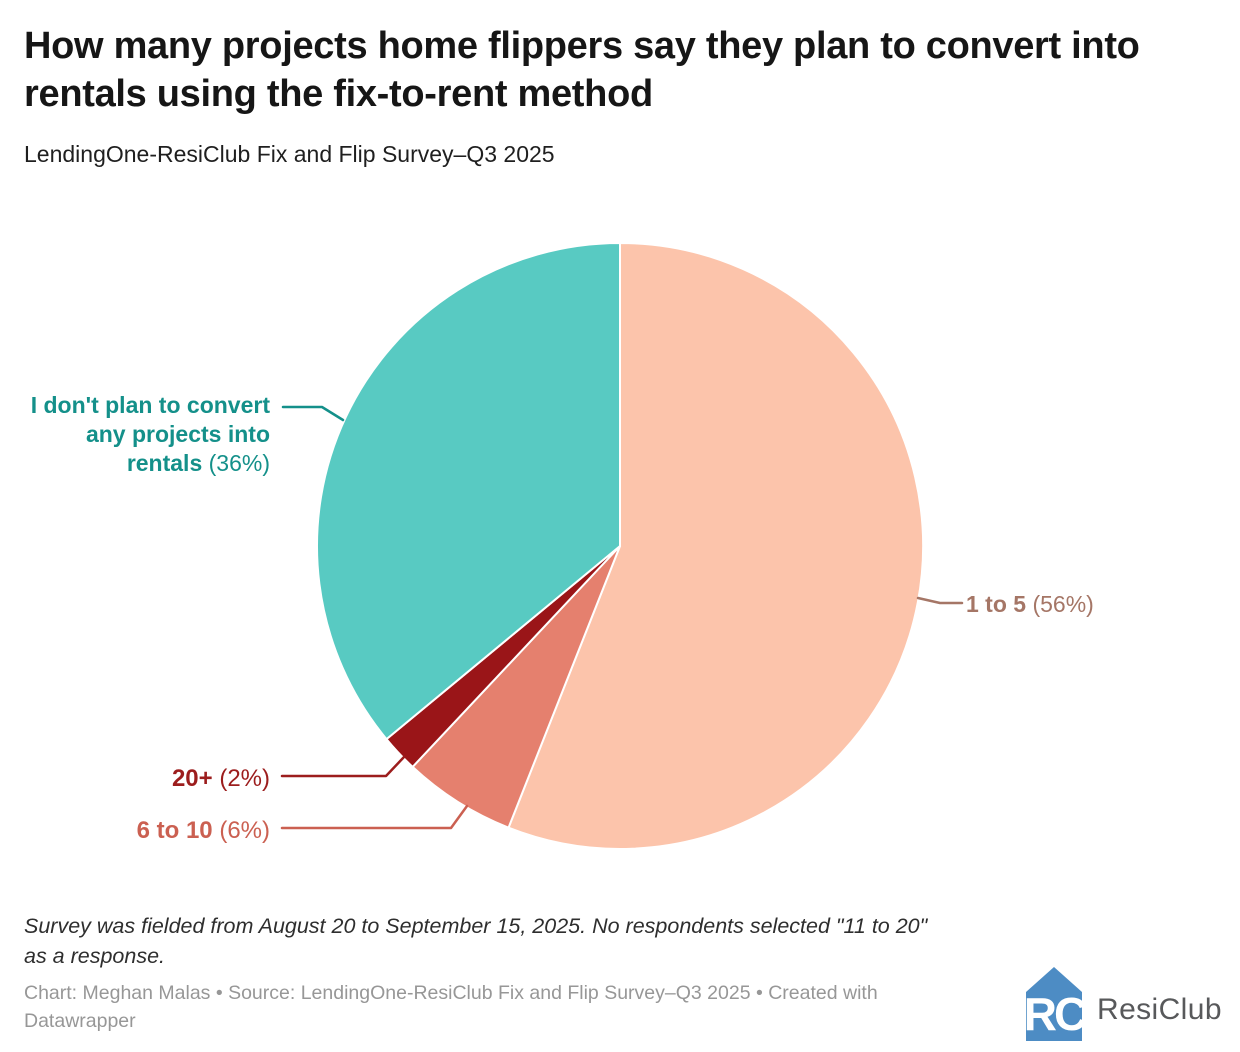 The image size is (1240, 1052). I want to click on callout-label-text: 6 to 10, so click(174, 830).